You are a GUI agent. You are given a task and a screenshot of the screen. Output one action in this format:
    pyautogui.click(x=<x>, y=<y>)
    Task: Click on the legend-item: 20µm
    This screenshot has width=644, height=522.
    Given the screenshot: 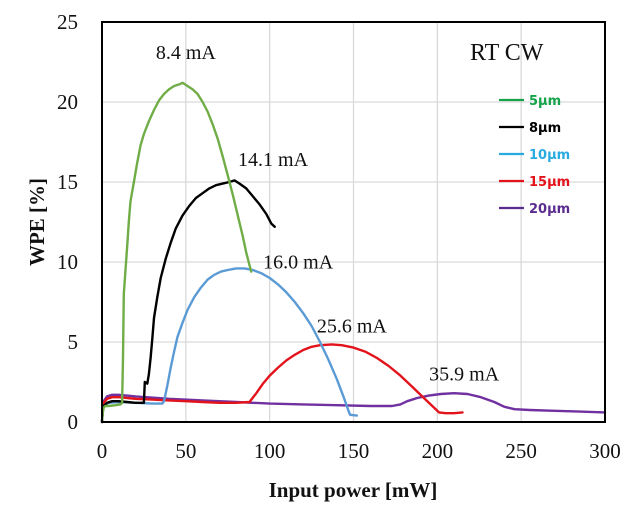 What is the action you would take?
    pyautogui.click(x=534, y=209)
    